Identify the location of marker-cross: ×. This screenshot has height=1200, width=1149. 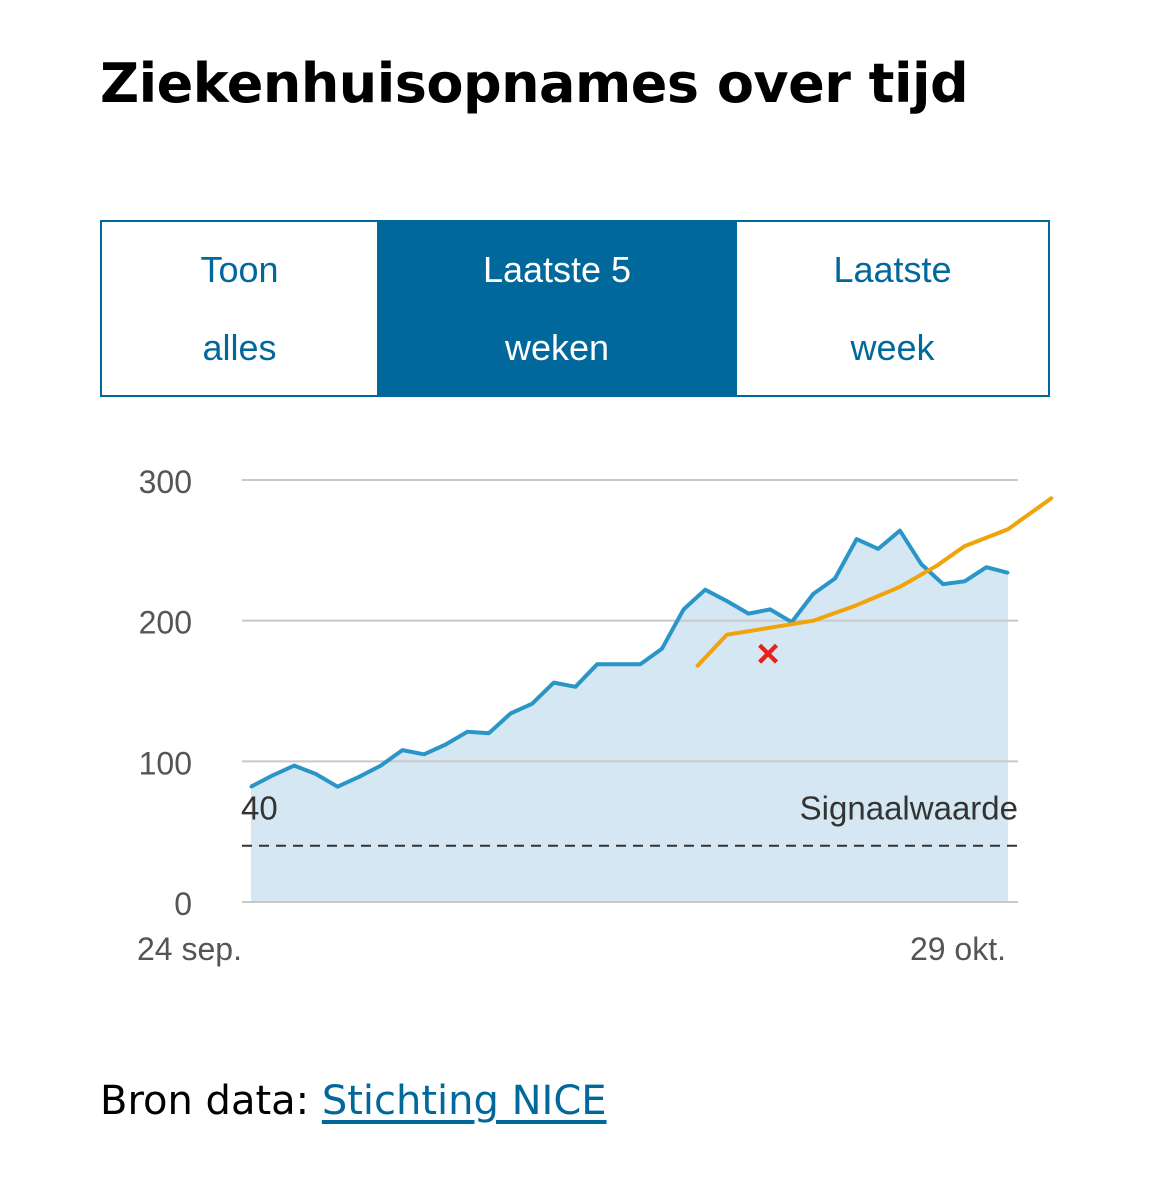
(767, 654).